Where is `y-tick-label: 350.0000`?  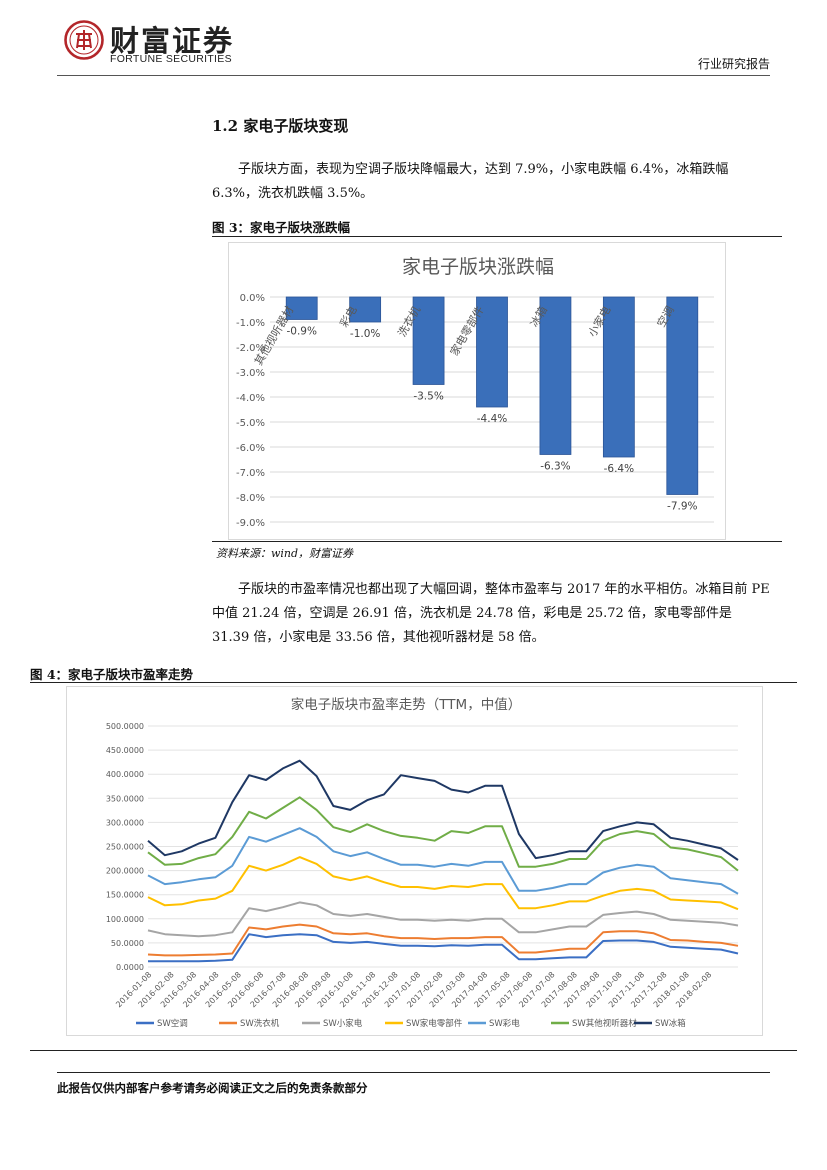 y-tick-label: 350.0000 is located at coordinates (125, 798).